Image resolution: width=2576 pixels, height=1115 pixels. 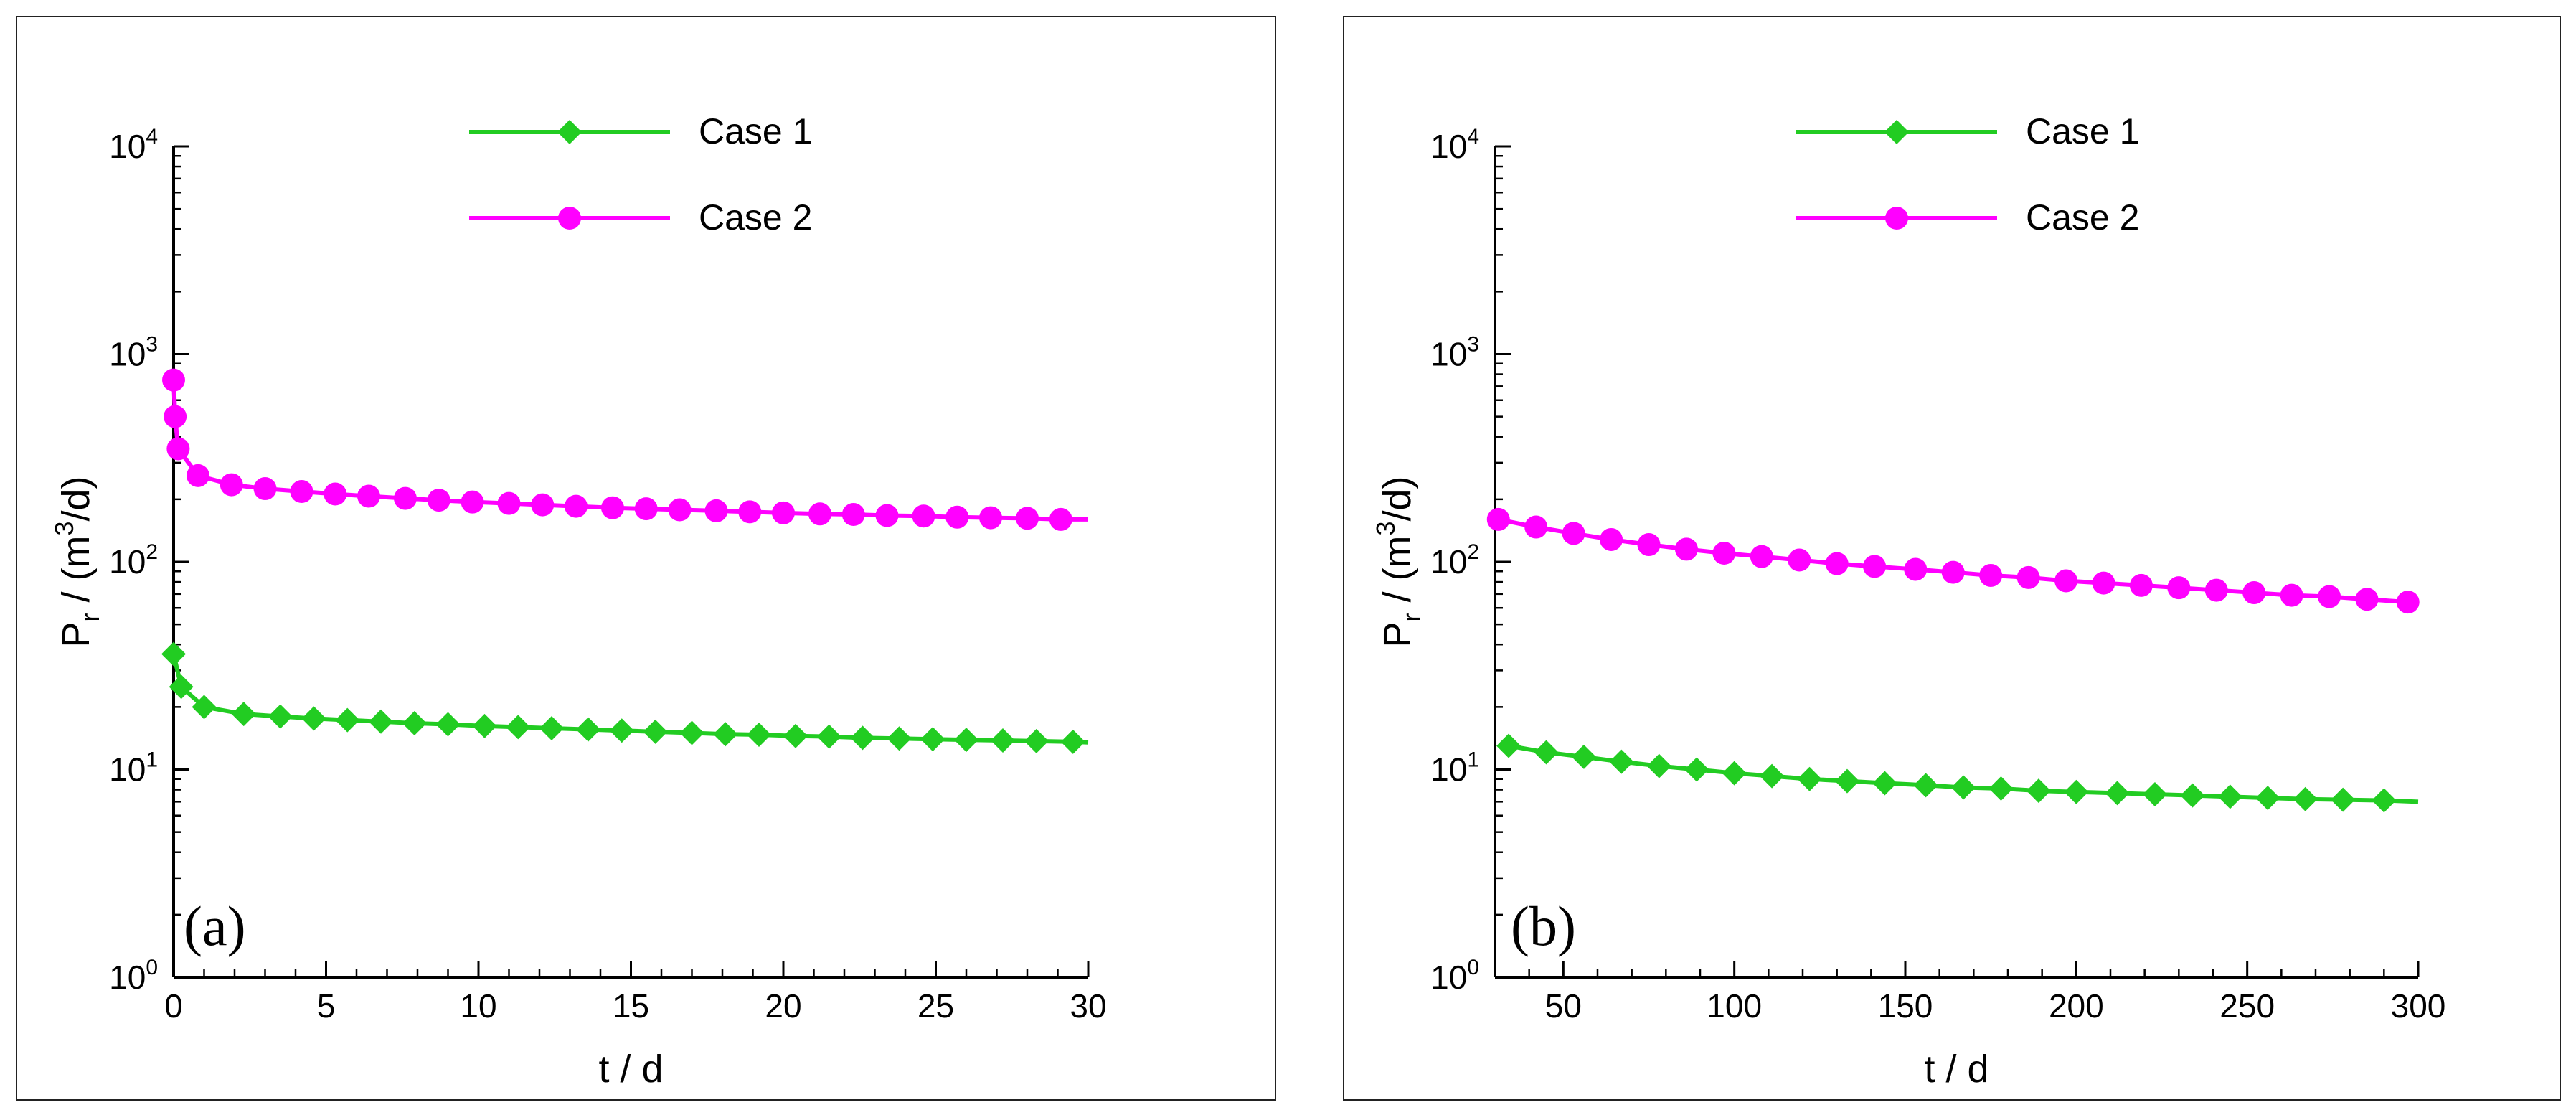 I want to click on y-tick-exponent: 1, so click(x=1473, y=760).